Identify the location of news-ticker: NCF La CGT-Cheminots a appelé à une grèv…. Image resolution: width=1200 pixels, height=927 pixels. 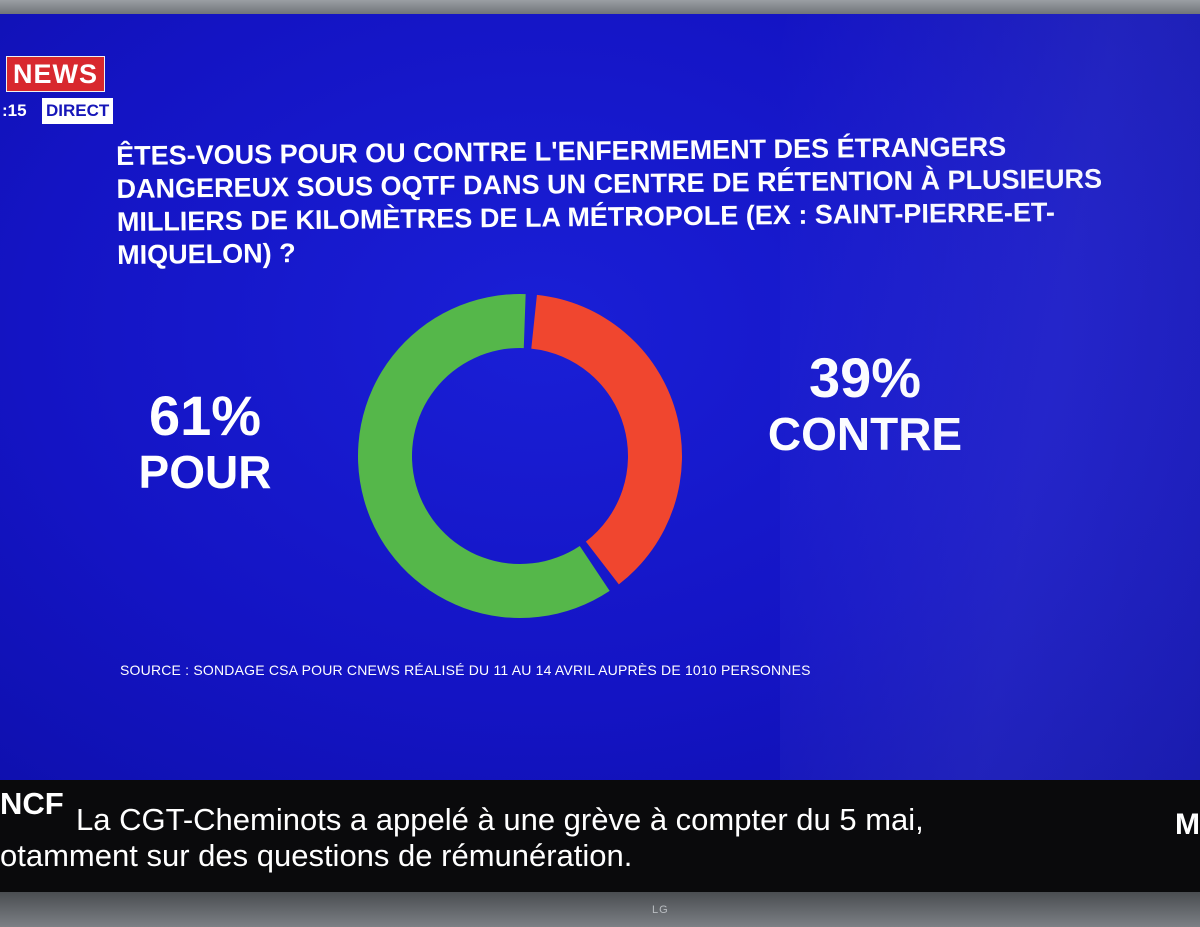
(600, 836).